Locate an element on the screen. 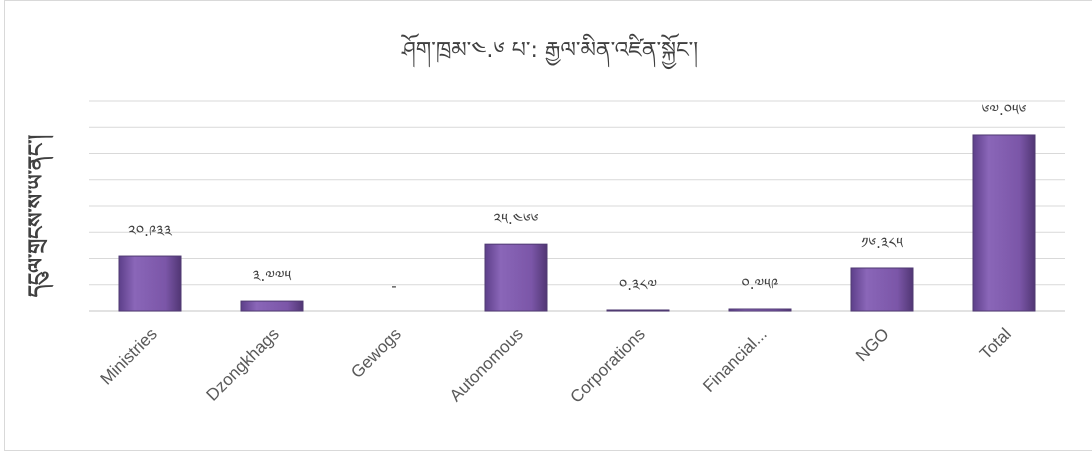 This screenshot has height=452, width=1092. x-tick-label: NGO is located at coordinates (872, 344).